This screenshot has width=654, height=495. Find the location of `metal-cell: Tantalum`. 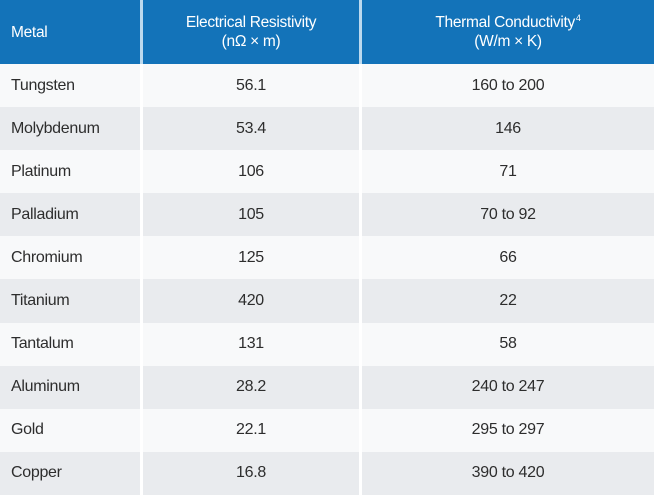

metal-cell: Tantalum is located at coordinates (71, 344).